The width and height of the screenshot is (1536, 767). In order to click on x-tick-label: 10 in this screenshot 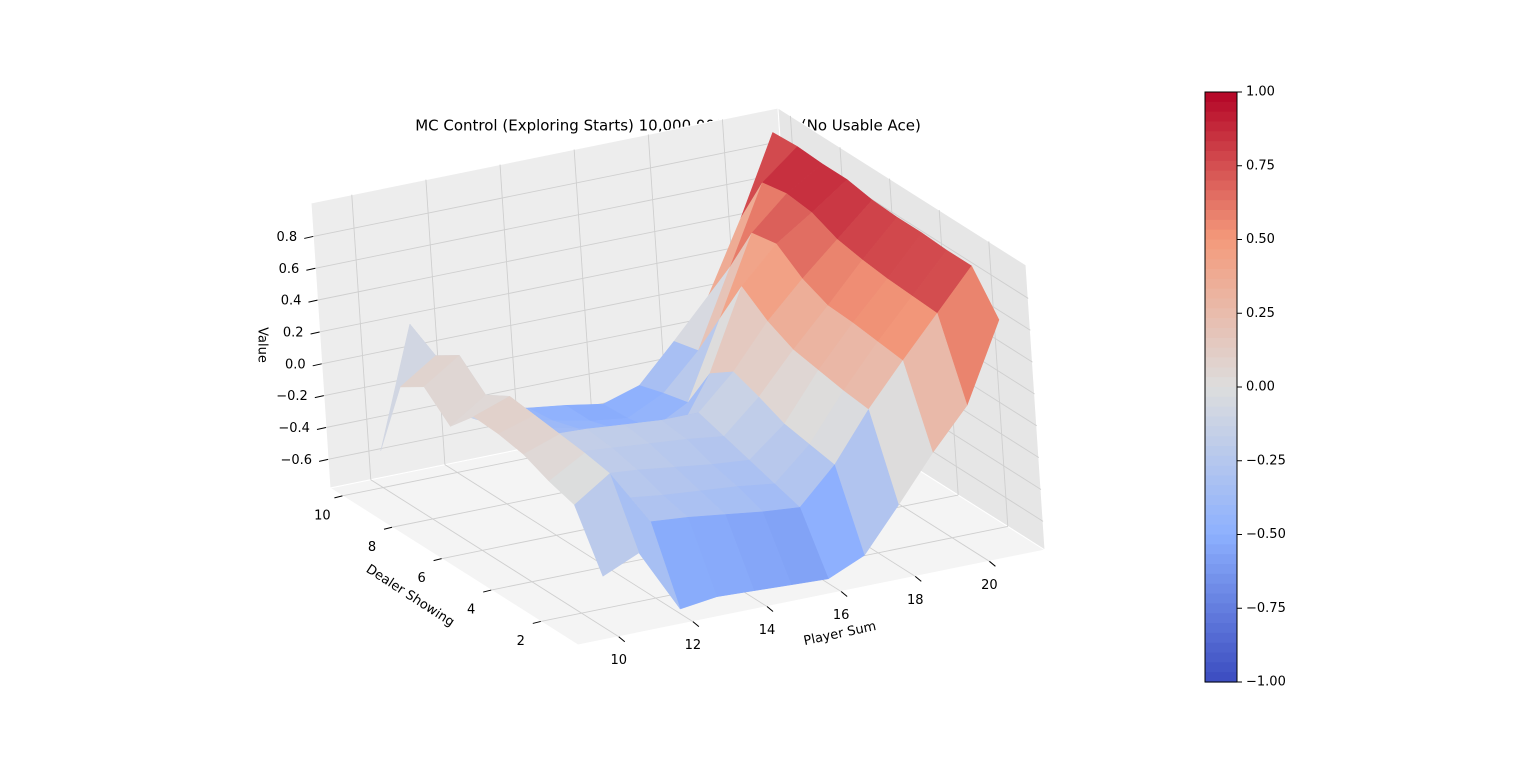, I will do `click(618, 660)`.